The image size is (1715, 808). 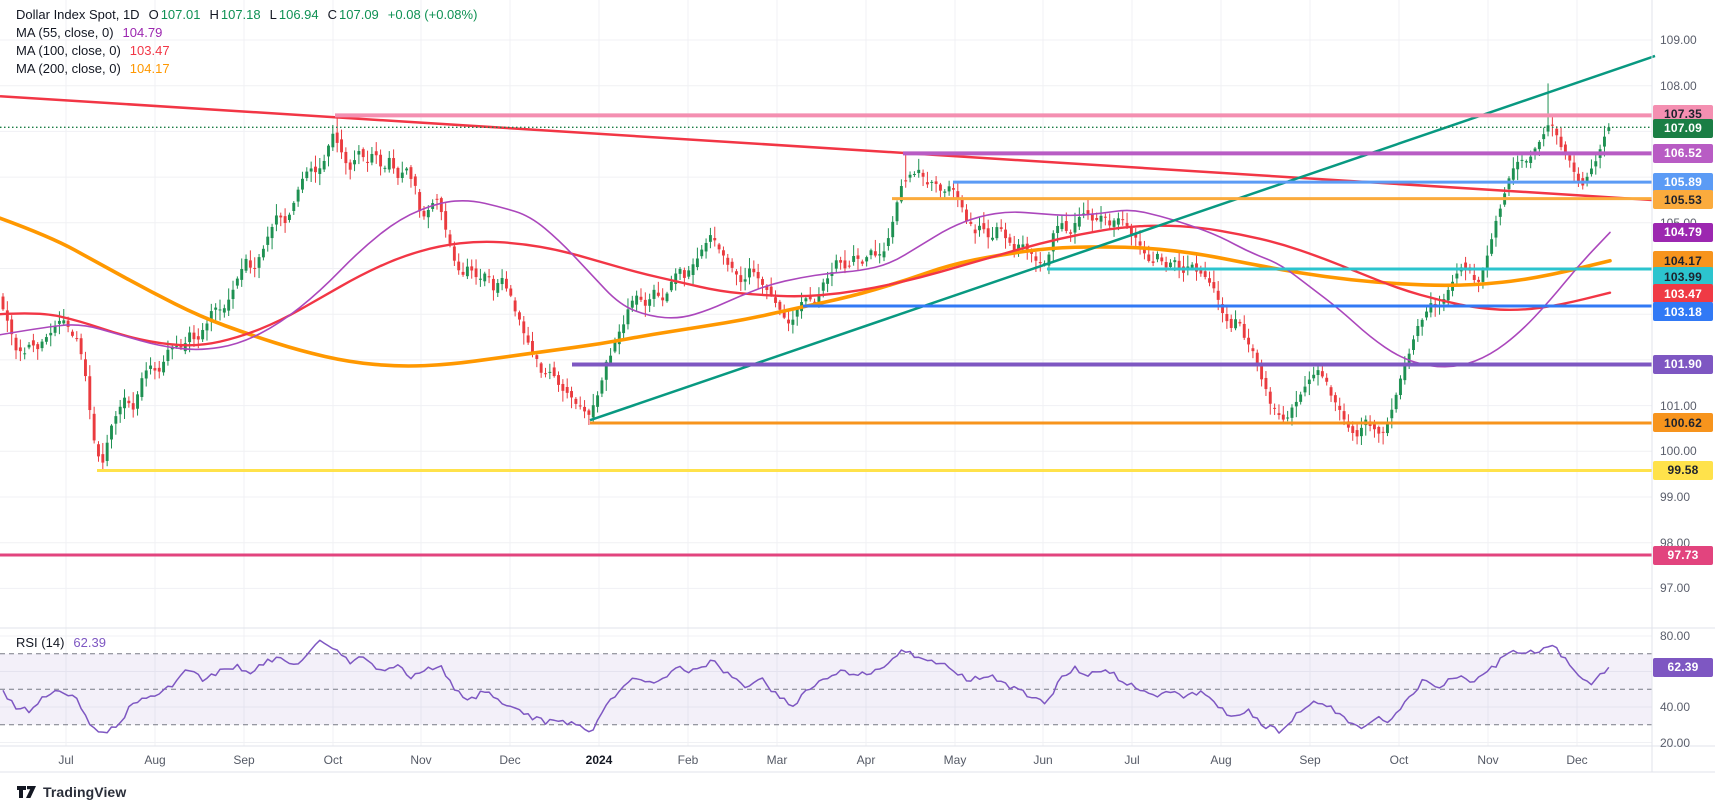 I want to click on time-axis-label: 2024, so click(x=599, y=760).